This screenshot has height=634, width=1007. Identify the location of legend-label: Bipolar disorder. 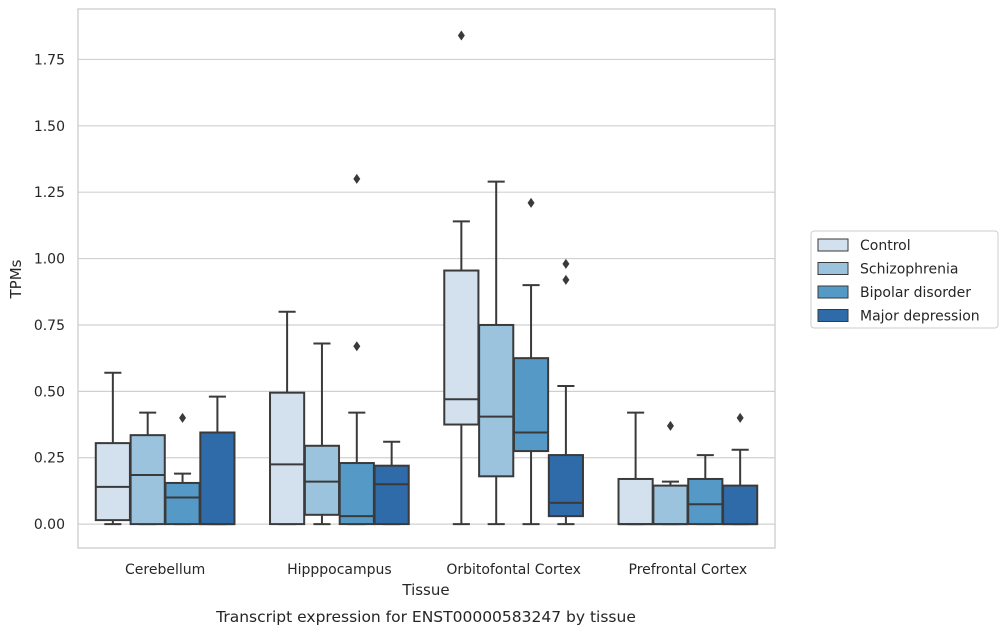
(915, 293).